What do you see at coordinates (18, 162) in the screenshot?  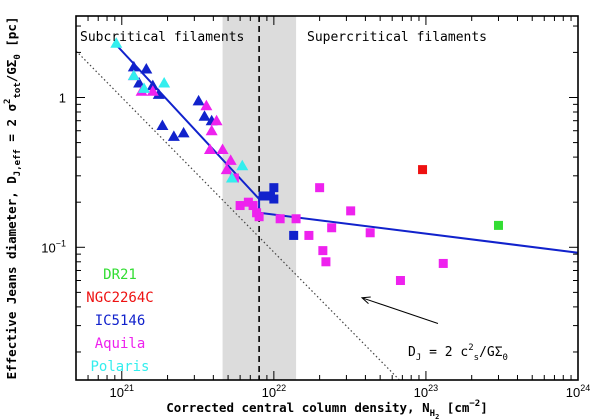 I see `y-label-sub: J,eff` at bounding box center [18, 162].